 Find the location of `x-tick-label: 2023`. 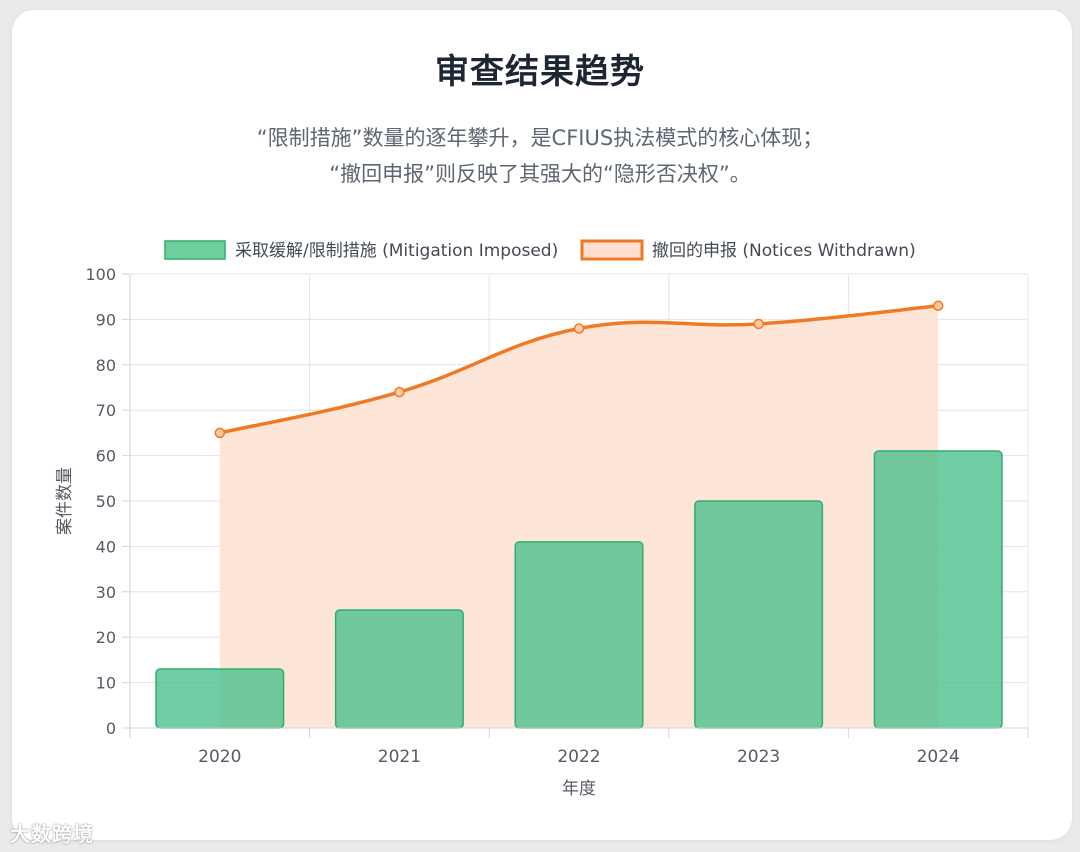

x-tick-label: 2023 is located at coordinates (758, 757).